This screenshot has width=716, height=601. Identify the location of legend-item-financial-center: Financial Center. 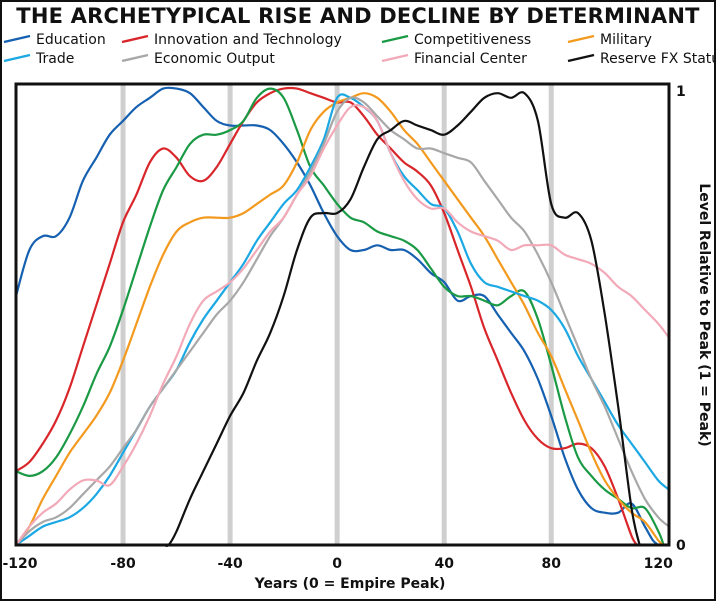
(454, 59).